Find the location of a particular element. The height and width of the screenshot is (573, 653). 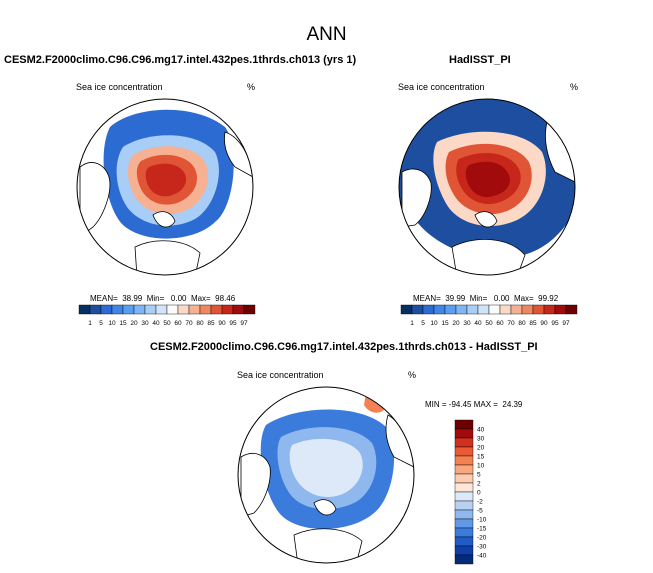

panel3-variable-label: Sea ice concentration is located at coordinates (280, 375).